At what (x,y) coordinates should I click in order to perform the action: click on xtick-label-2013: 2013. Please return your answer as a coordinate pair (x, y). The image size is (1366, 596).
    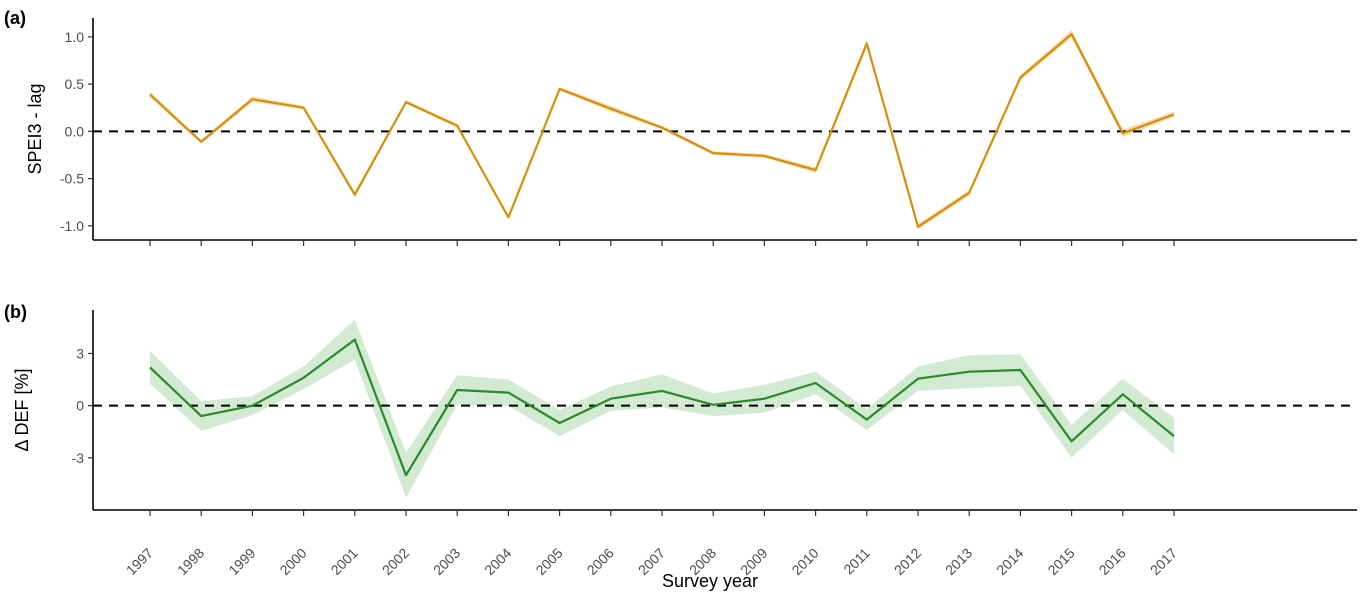
    Looking at the image, I should click on (958, 561).